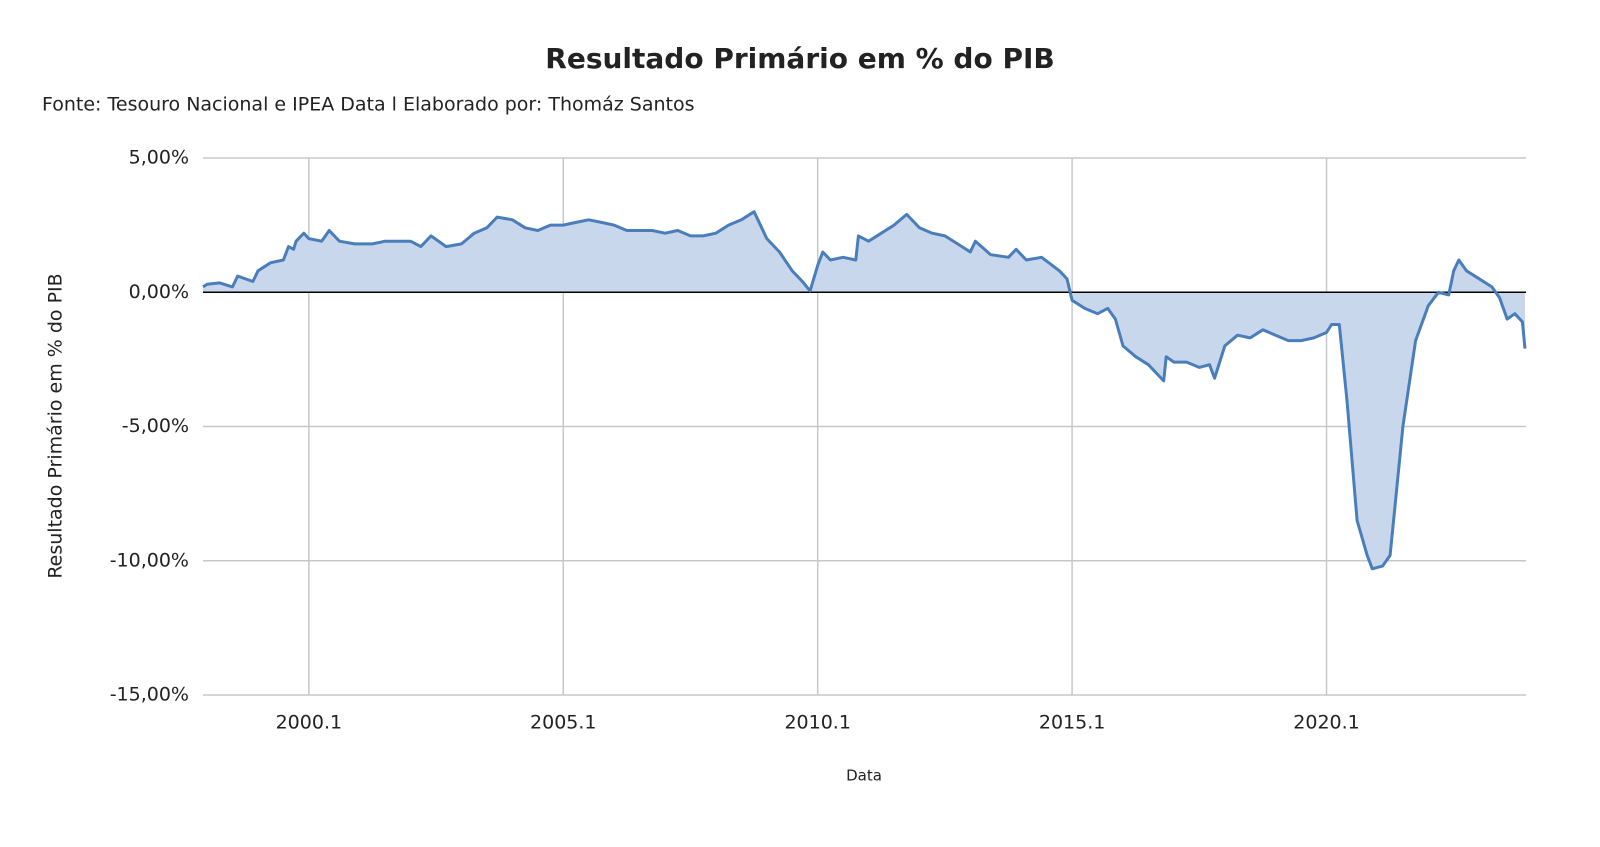  I want to click on x-tick-label: 2020.1, so click(1326, 723).